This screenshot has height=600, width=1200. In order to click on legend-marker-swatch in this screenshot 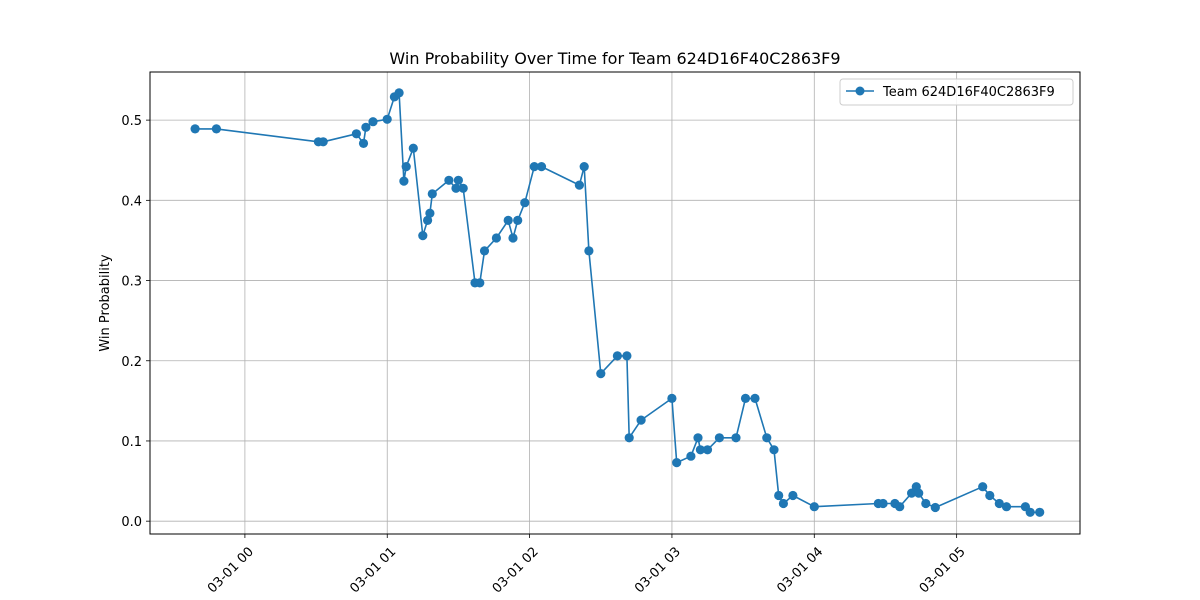, I will do `click(860, 91)`.